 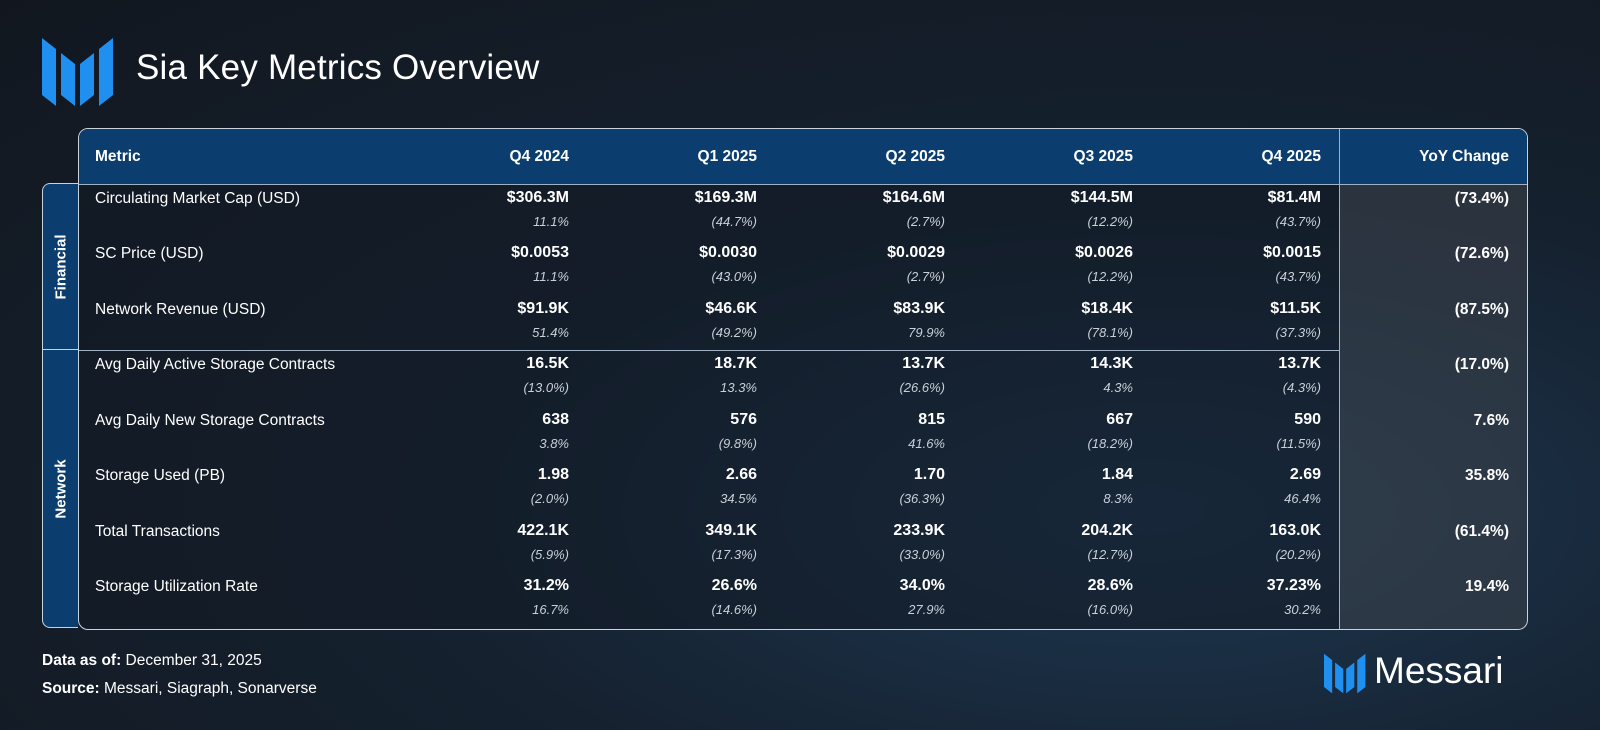 What do you see at coordinates (1298, 554) in the screenshot?
I see `row-change: (20.2%)` at bounding box center [1298, 554].